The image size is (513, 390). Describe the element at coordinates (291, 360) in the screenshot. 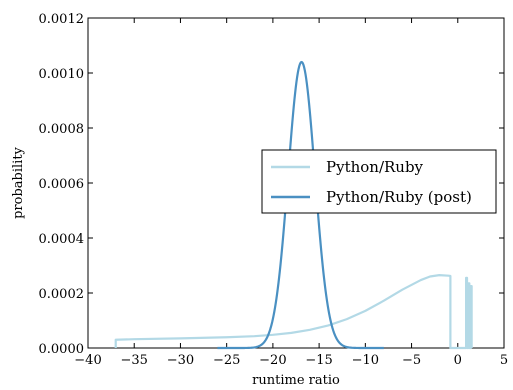

I see `x-tick-labels: −40 −35 −30 −25 −20 −15 −10 −5 0 5` at that location.